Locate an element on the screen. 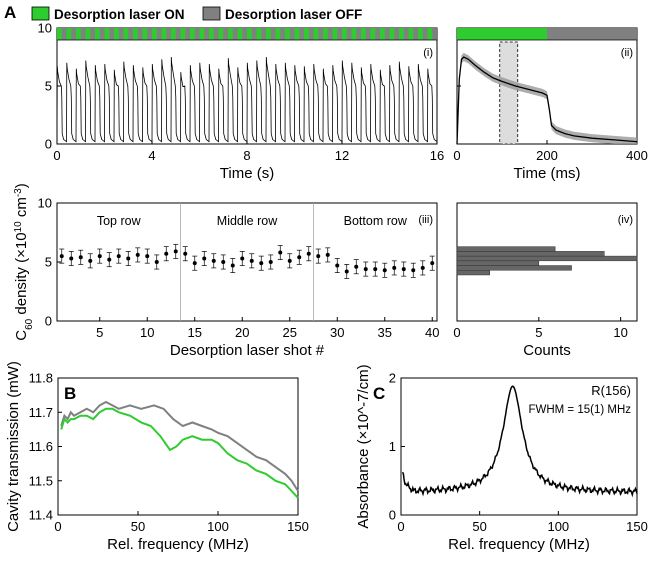 Image resolution: width=661 pixels, height=566 pixels. x-tick-label: 50 is located at coordinates (138, 526).